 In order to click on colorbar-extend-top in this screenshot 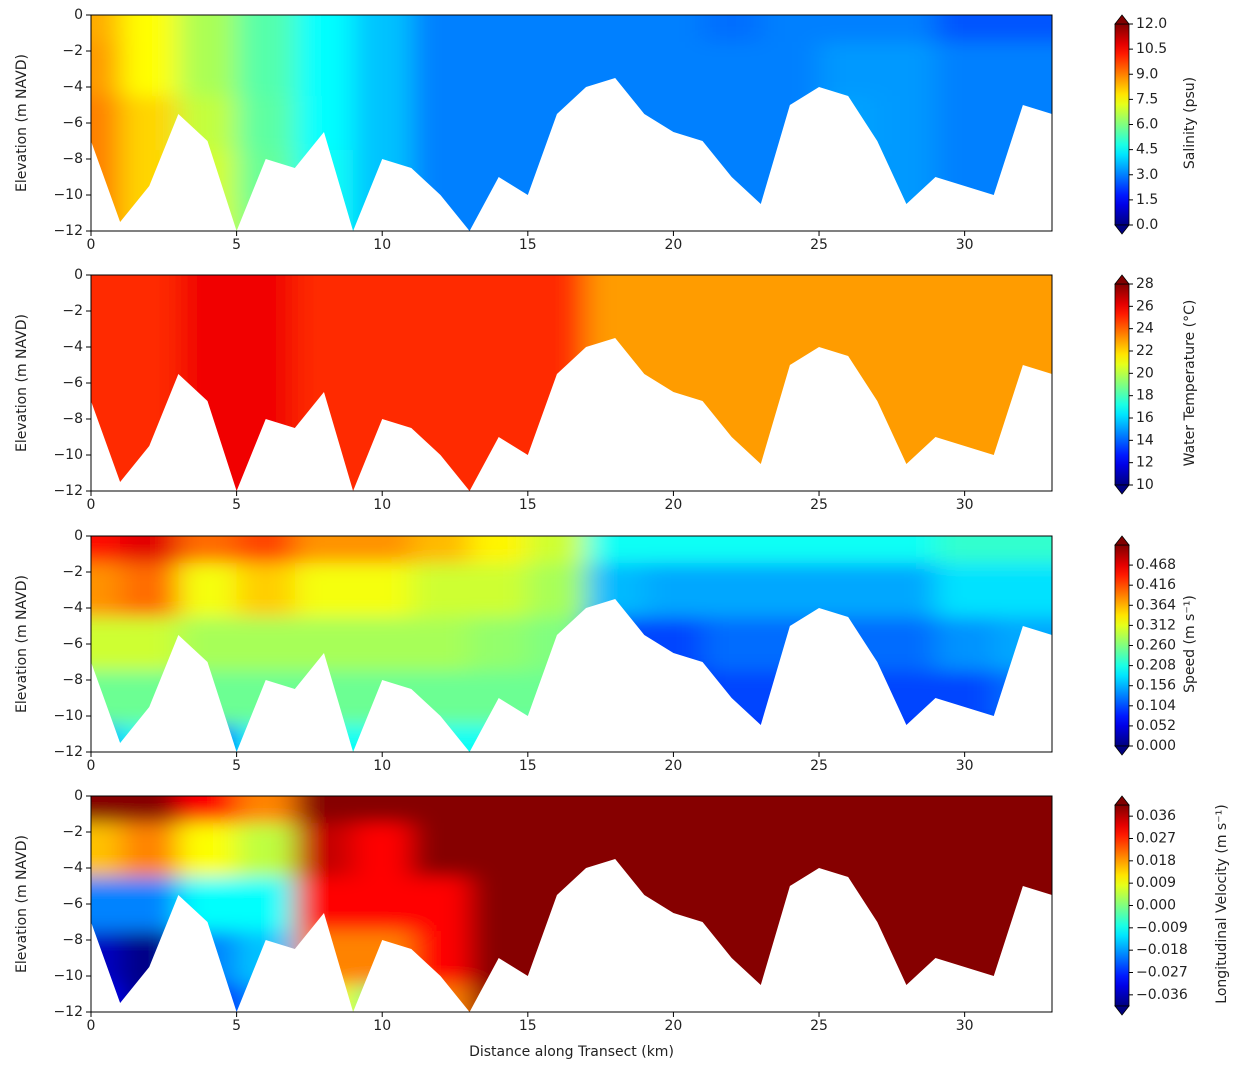, I will do `click(1122, 540)`.